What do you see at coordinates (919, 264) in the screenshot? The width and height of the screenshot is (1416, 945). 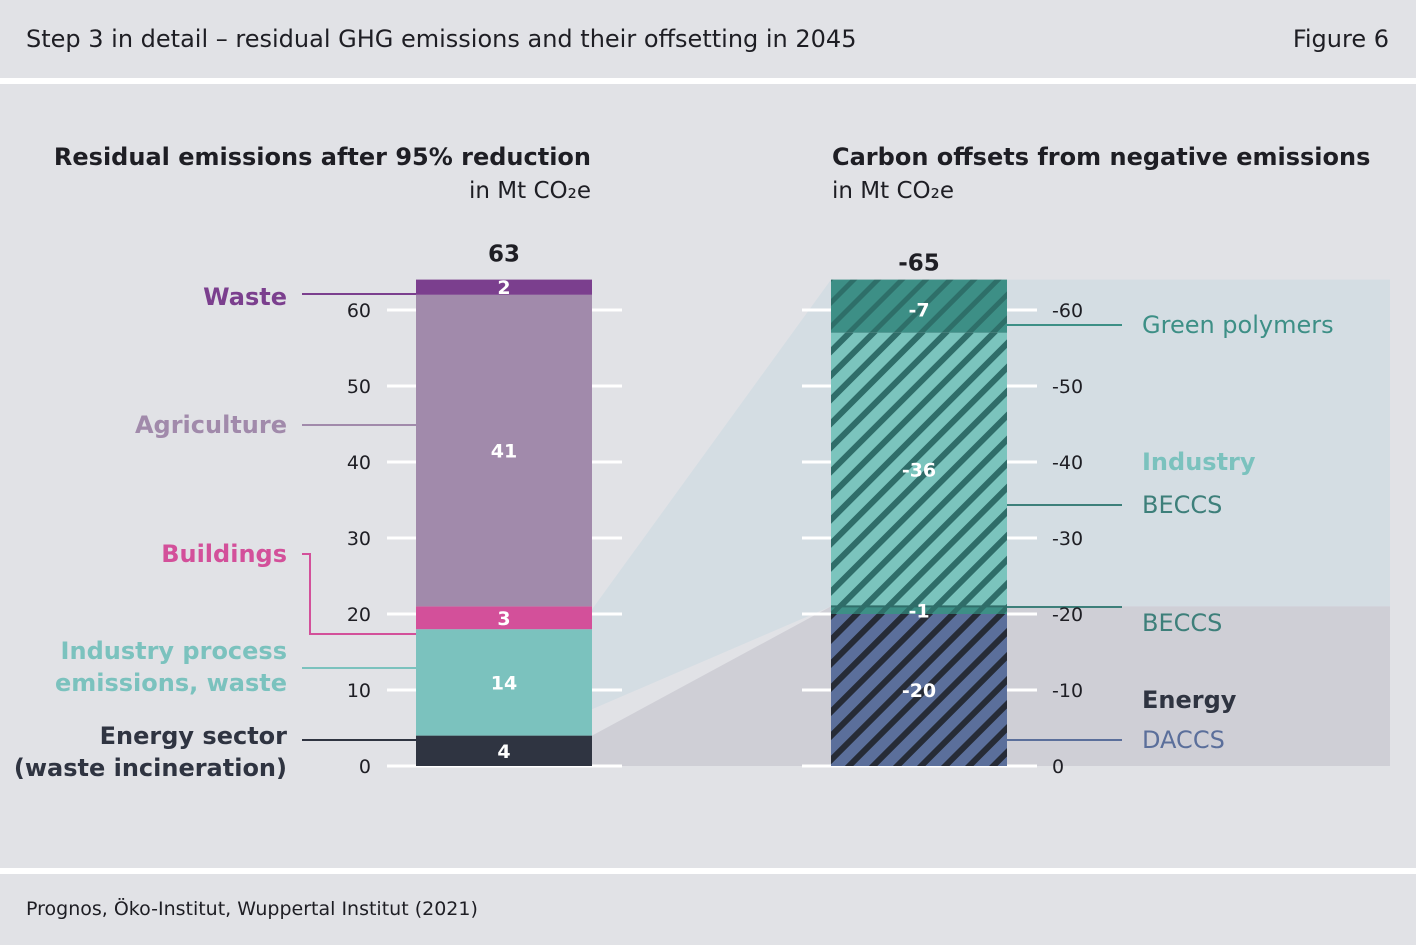 I see `right-total-label: -65` at bounding box center [919, 264].